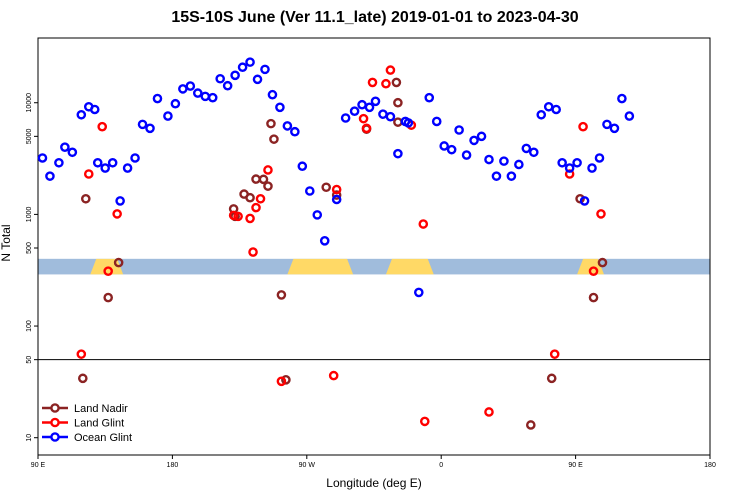 The image size is (750, 500). Describe the element at coordinates (29, 248) in the screenshot. I see `y-tick-label: 500` at that location.